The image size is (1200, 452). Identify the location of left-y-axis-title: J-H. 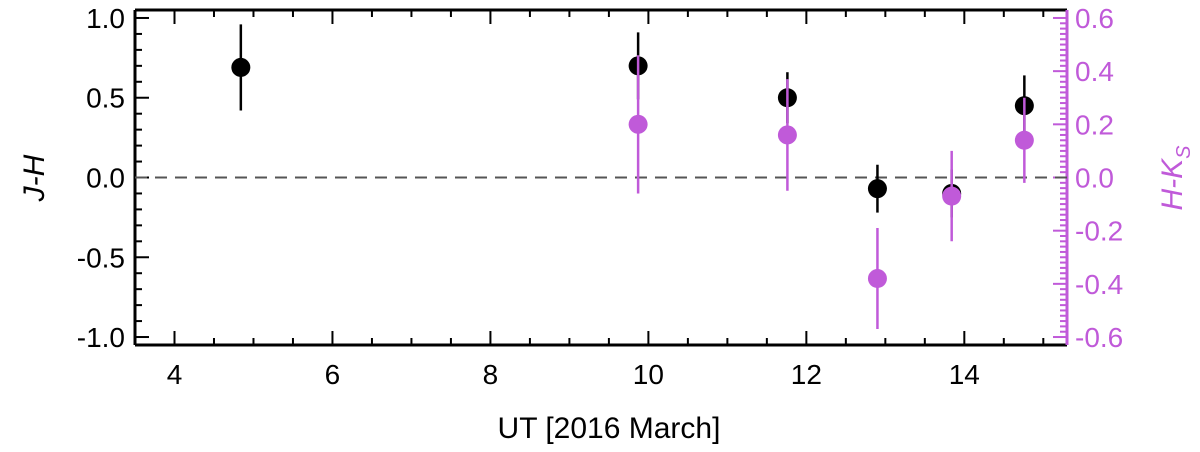
(34, 178).